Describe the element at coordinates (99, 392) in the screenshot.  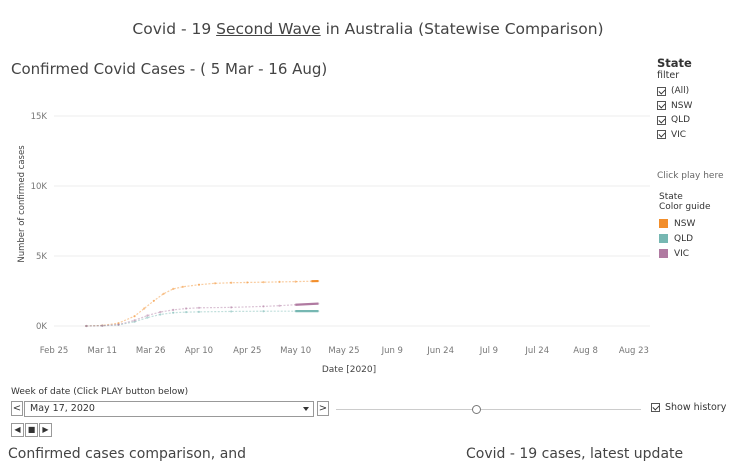
I see `week-label: Week of date (Click PLAY button below)` at that location.